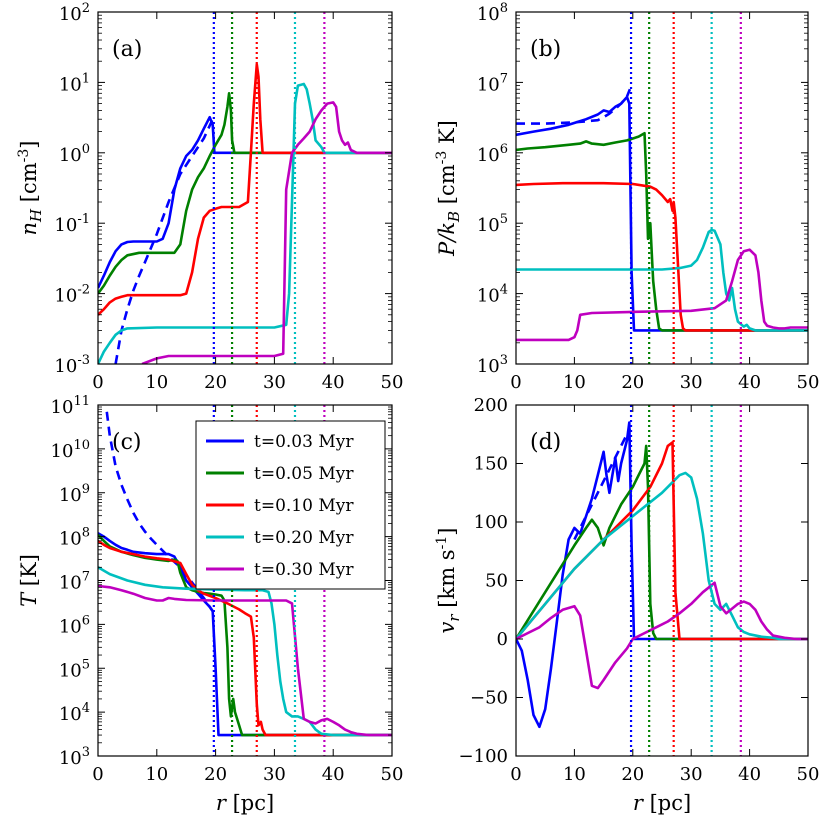  What do you see at coordinates (74, 494) in the screenshot?
I see `y-tick-label: 109` at bounding box center [74, 494].